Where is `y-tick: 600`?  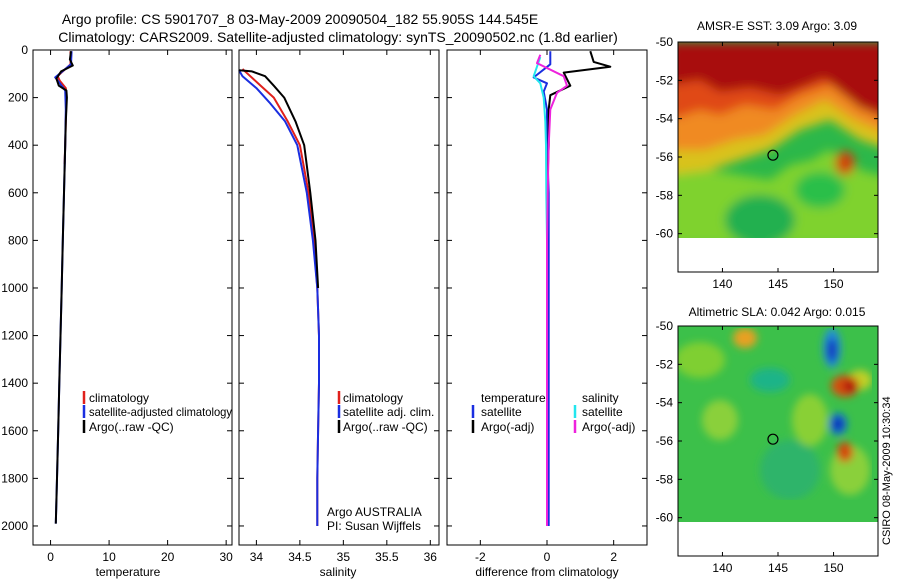 y-tick: 600 is located at coordinates (120, 193).